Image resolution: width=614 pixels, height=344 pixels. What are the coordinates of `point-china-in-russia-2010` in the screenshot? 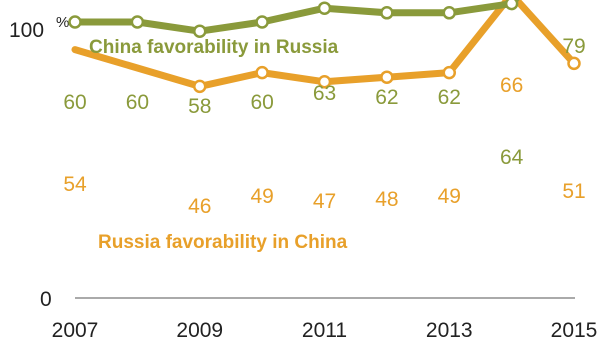 It's located at (262, 22).